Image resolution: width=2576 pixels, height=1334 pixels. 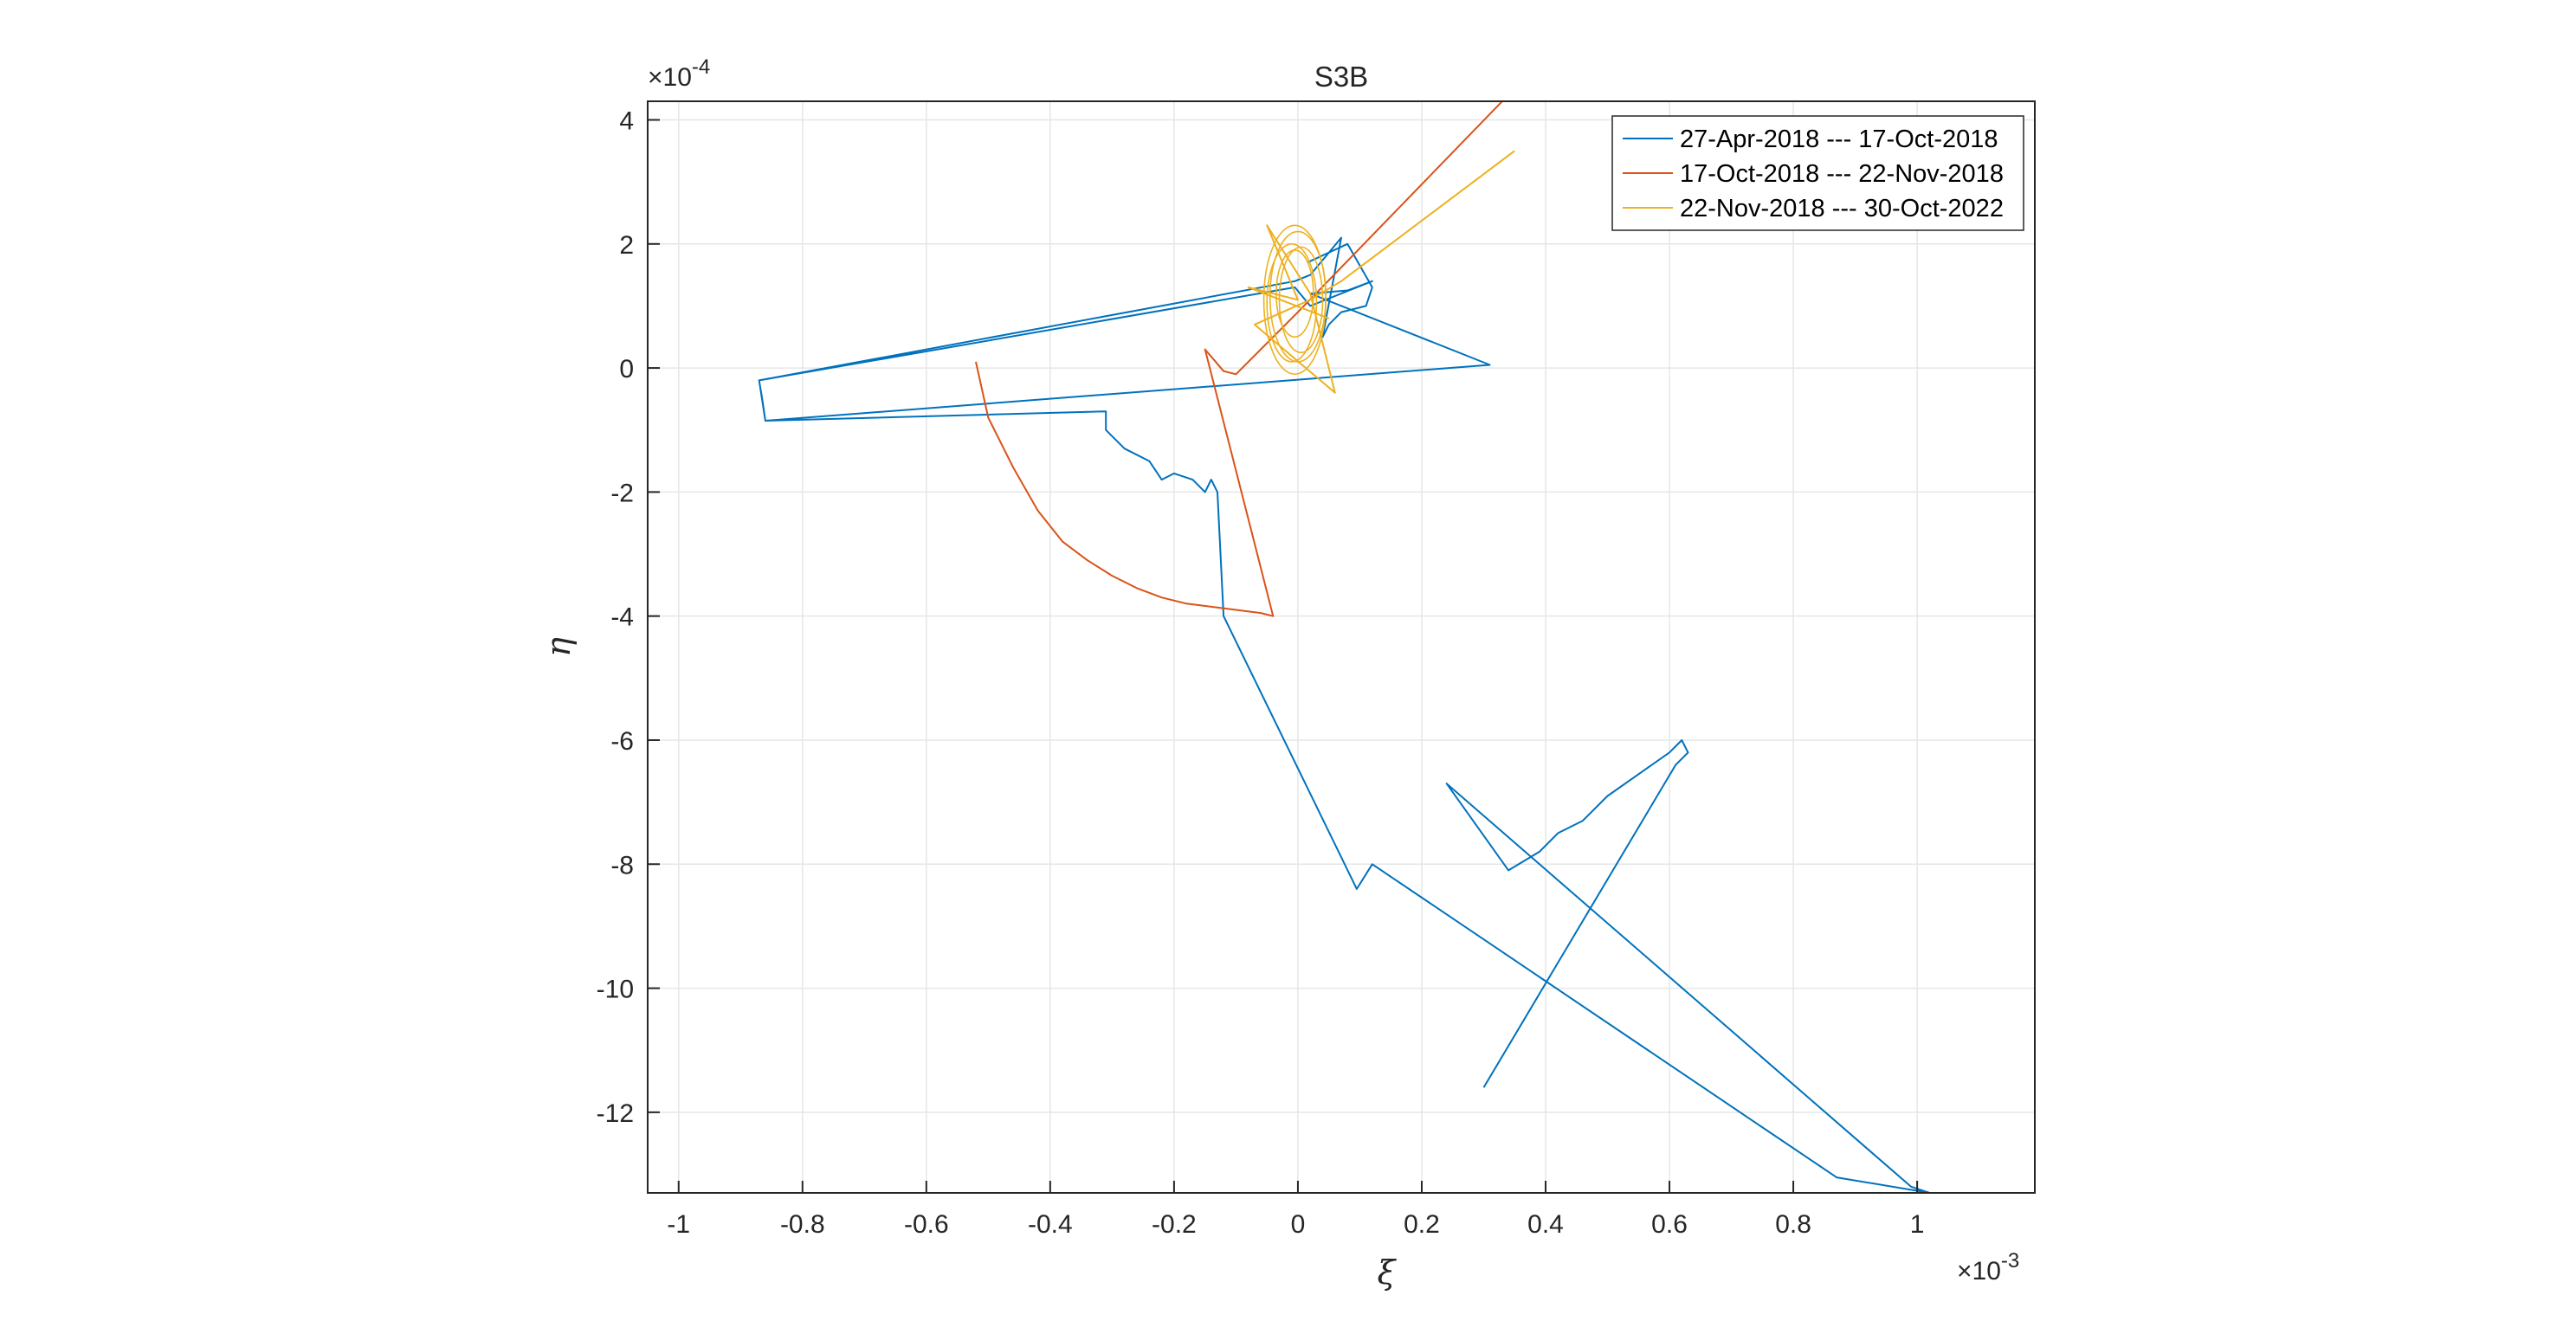 I want to click on y-tick-label: 0, so click(x=626, y=369).